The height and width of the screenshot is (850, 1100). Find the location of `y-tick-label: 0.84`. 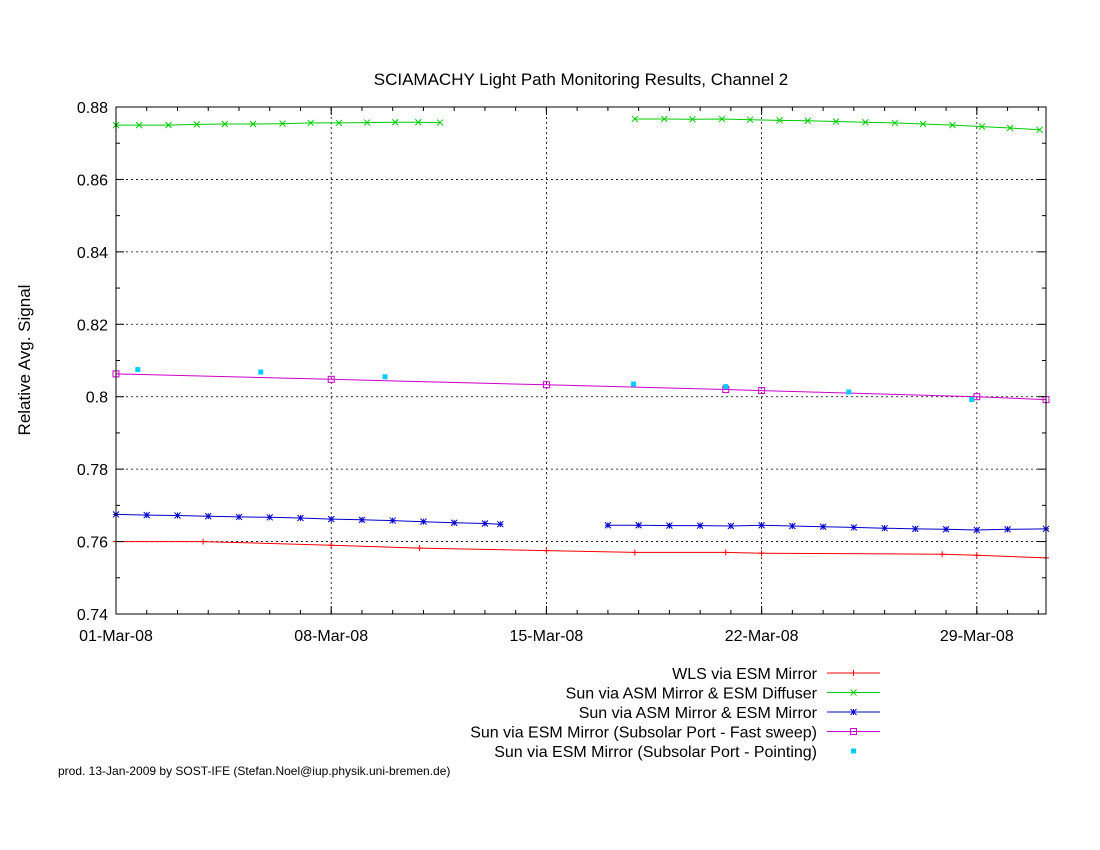

y-tick-label: 0.84 is located at coordinates (92, 253).